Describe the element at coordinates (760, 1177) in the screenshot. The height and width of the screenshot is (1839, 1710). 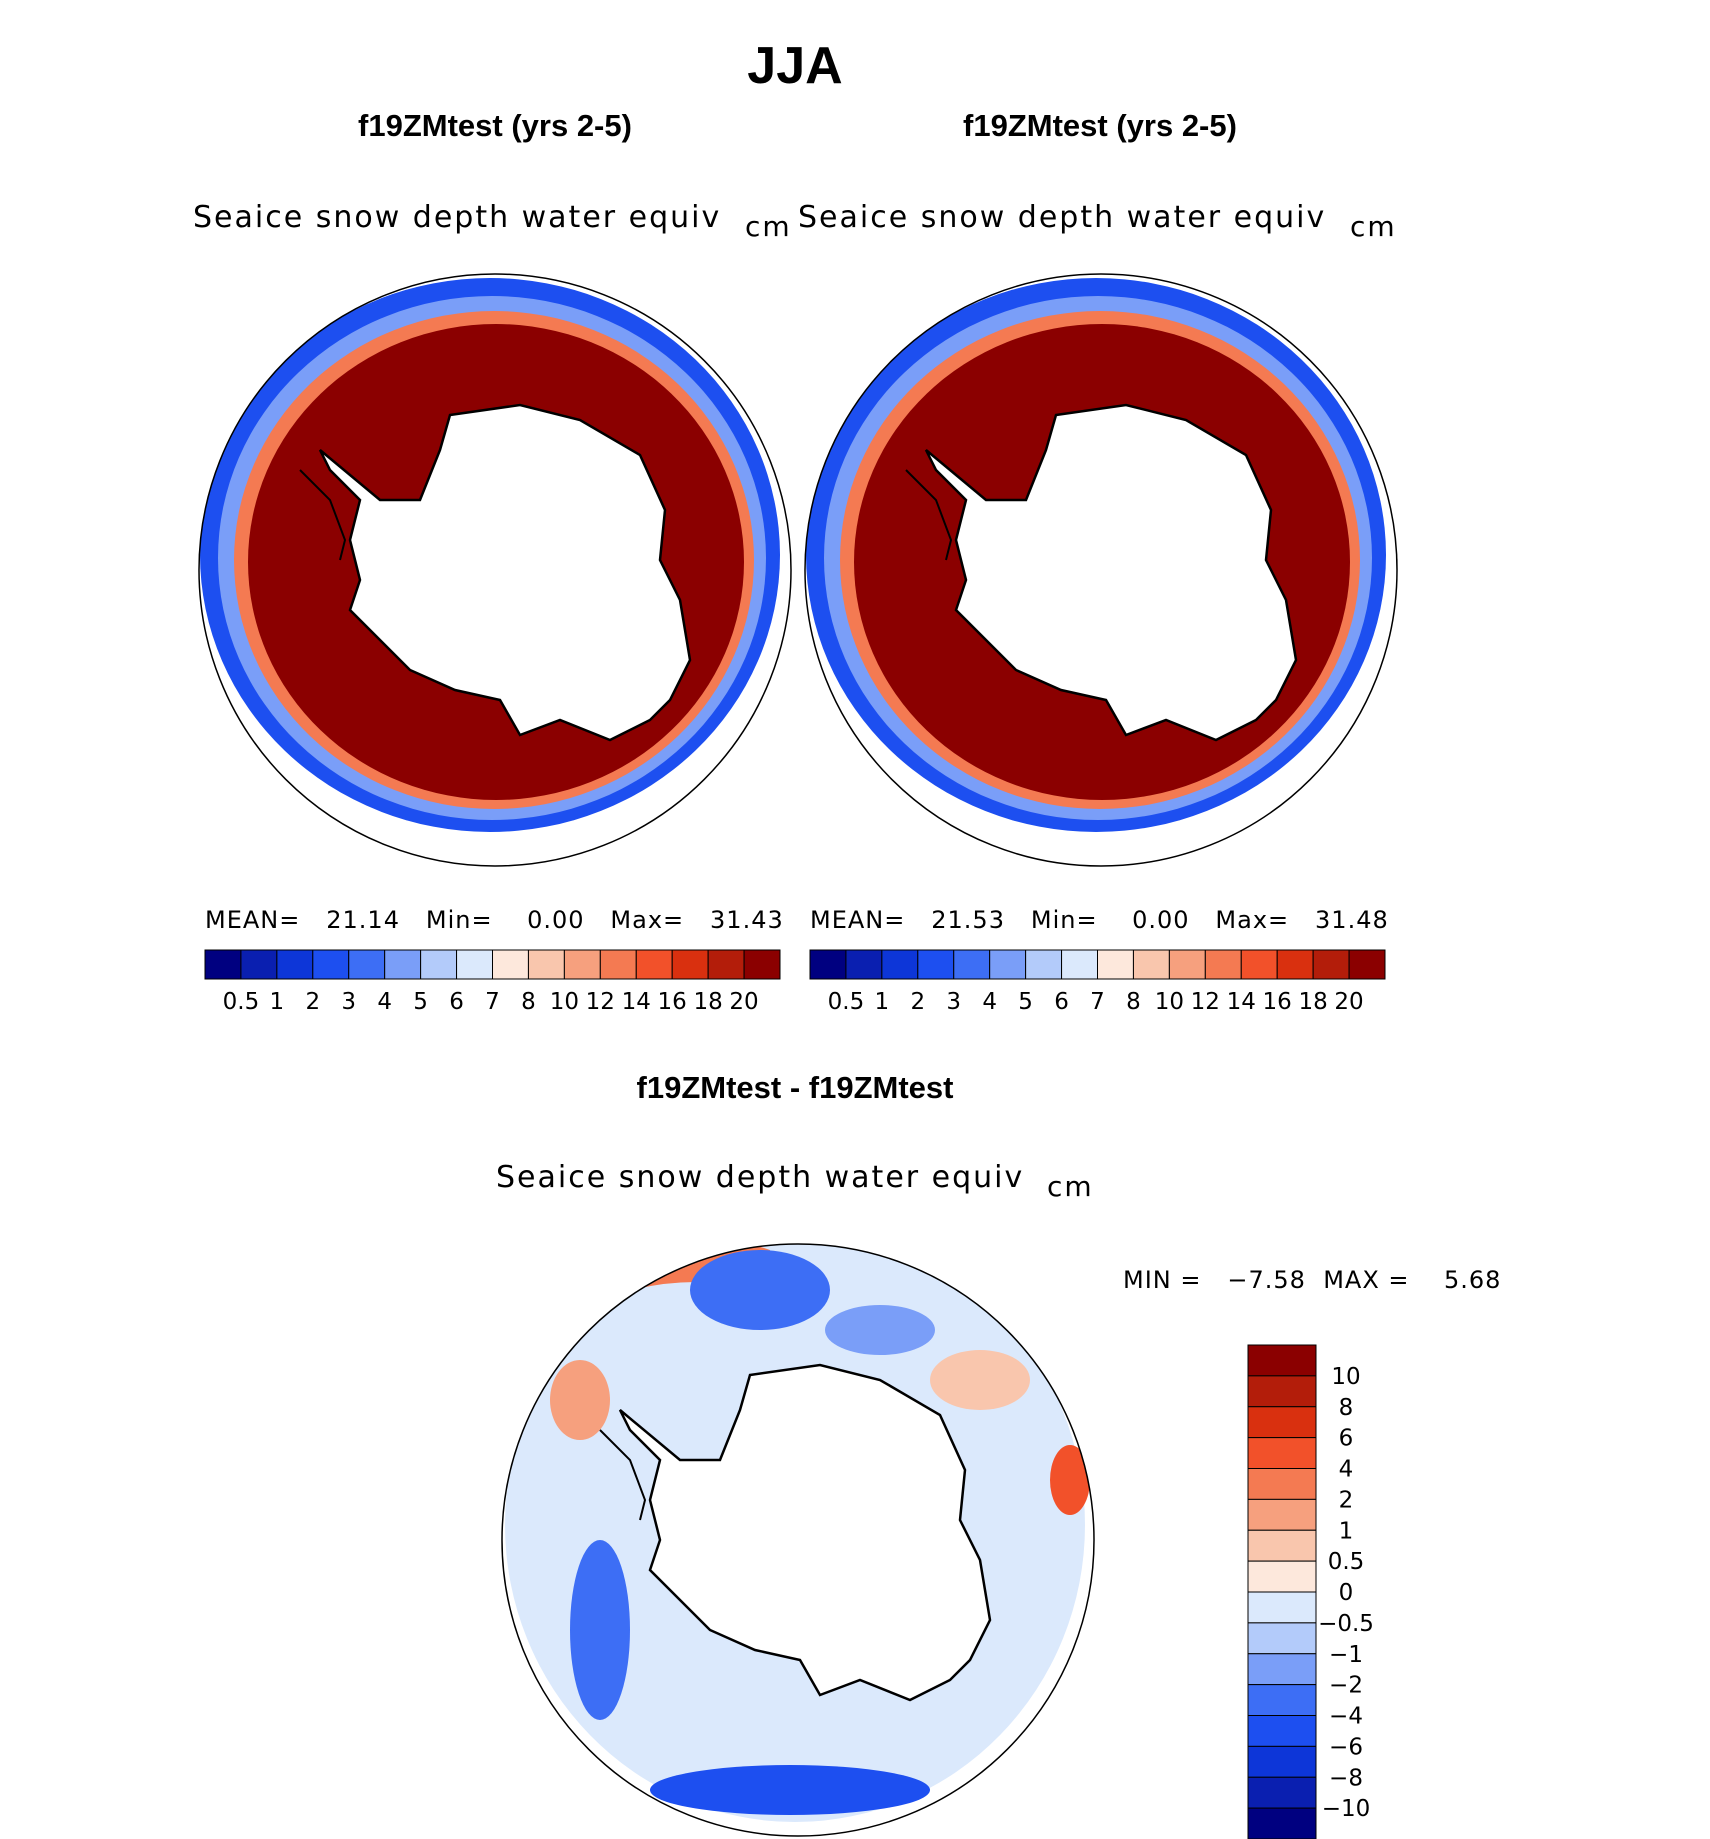
I see `diff-variable-label: Seaice snow depth water equiv` at that location.